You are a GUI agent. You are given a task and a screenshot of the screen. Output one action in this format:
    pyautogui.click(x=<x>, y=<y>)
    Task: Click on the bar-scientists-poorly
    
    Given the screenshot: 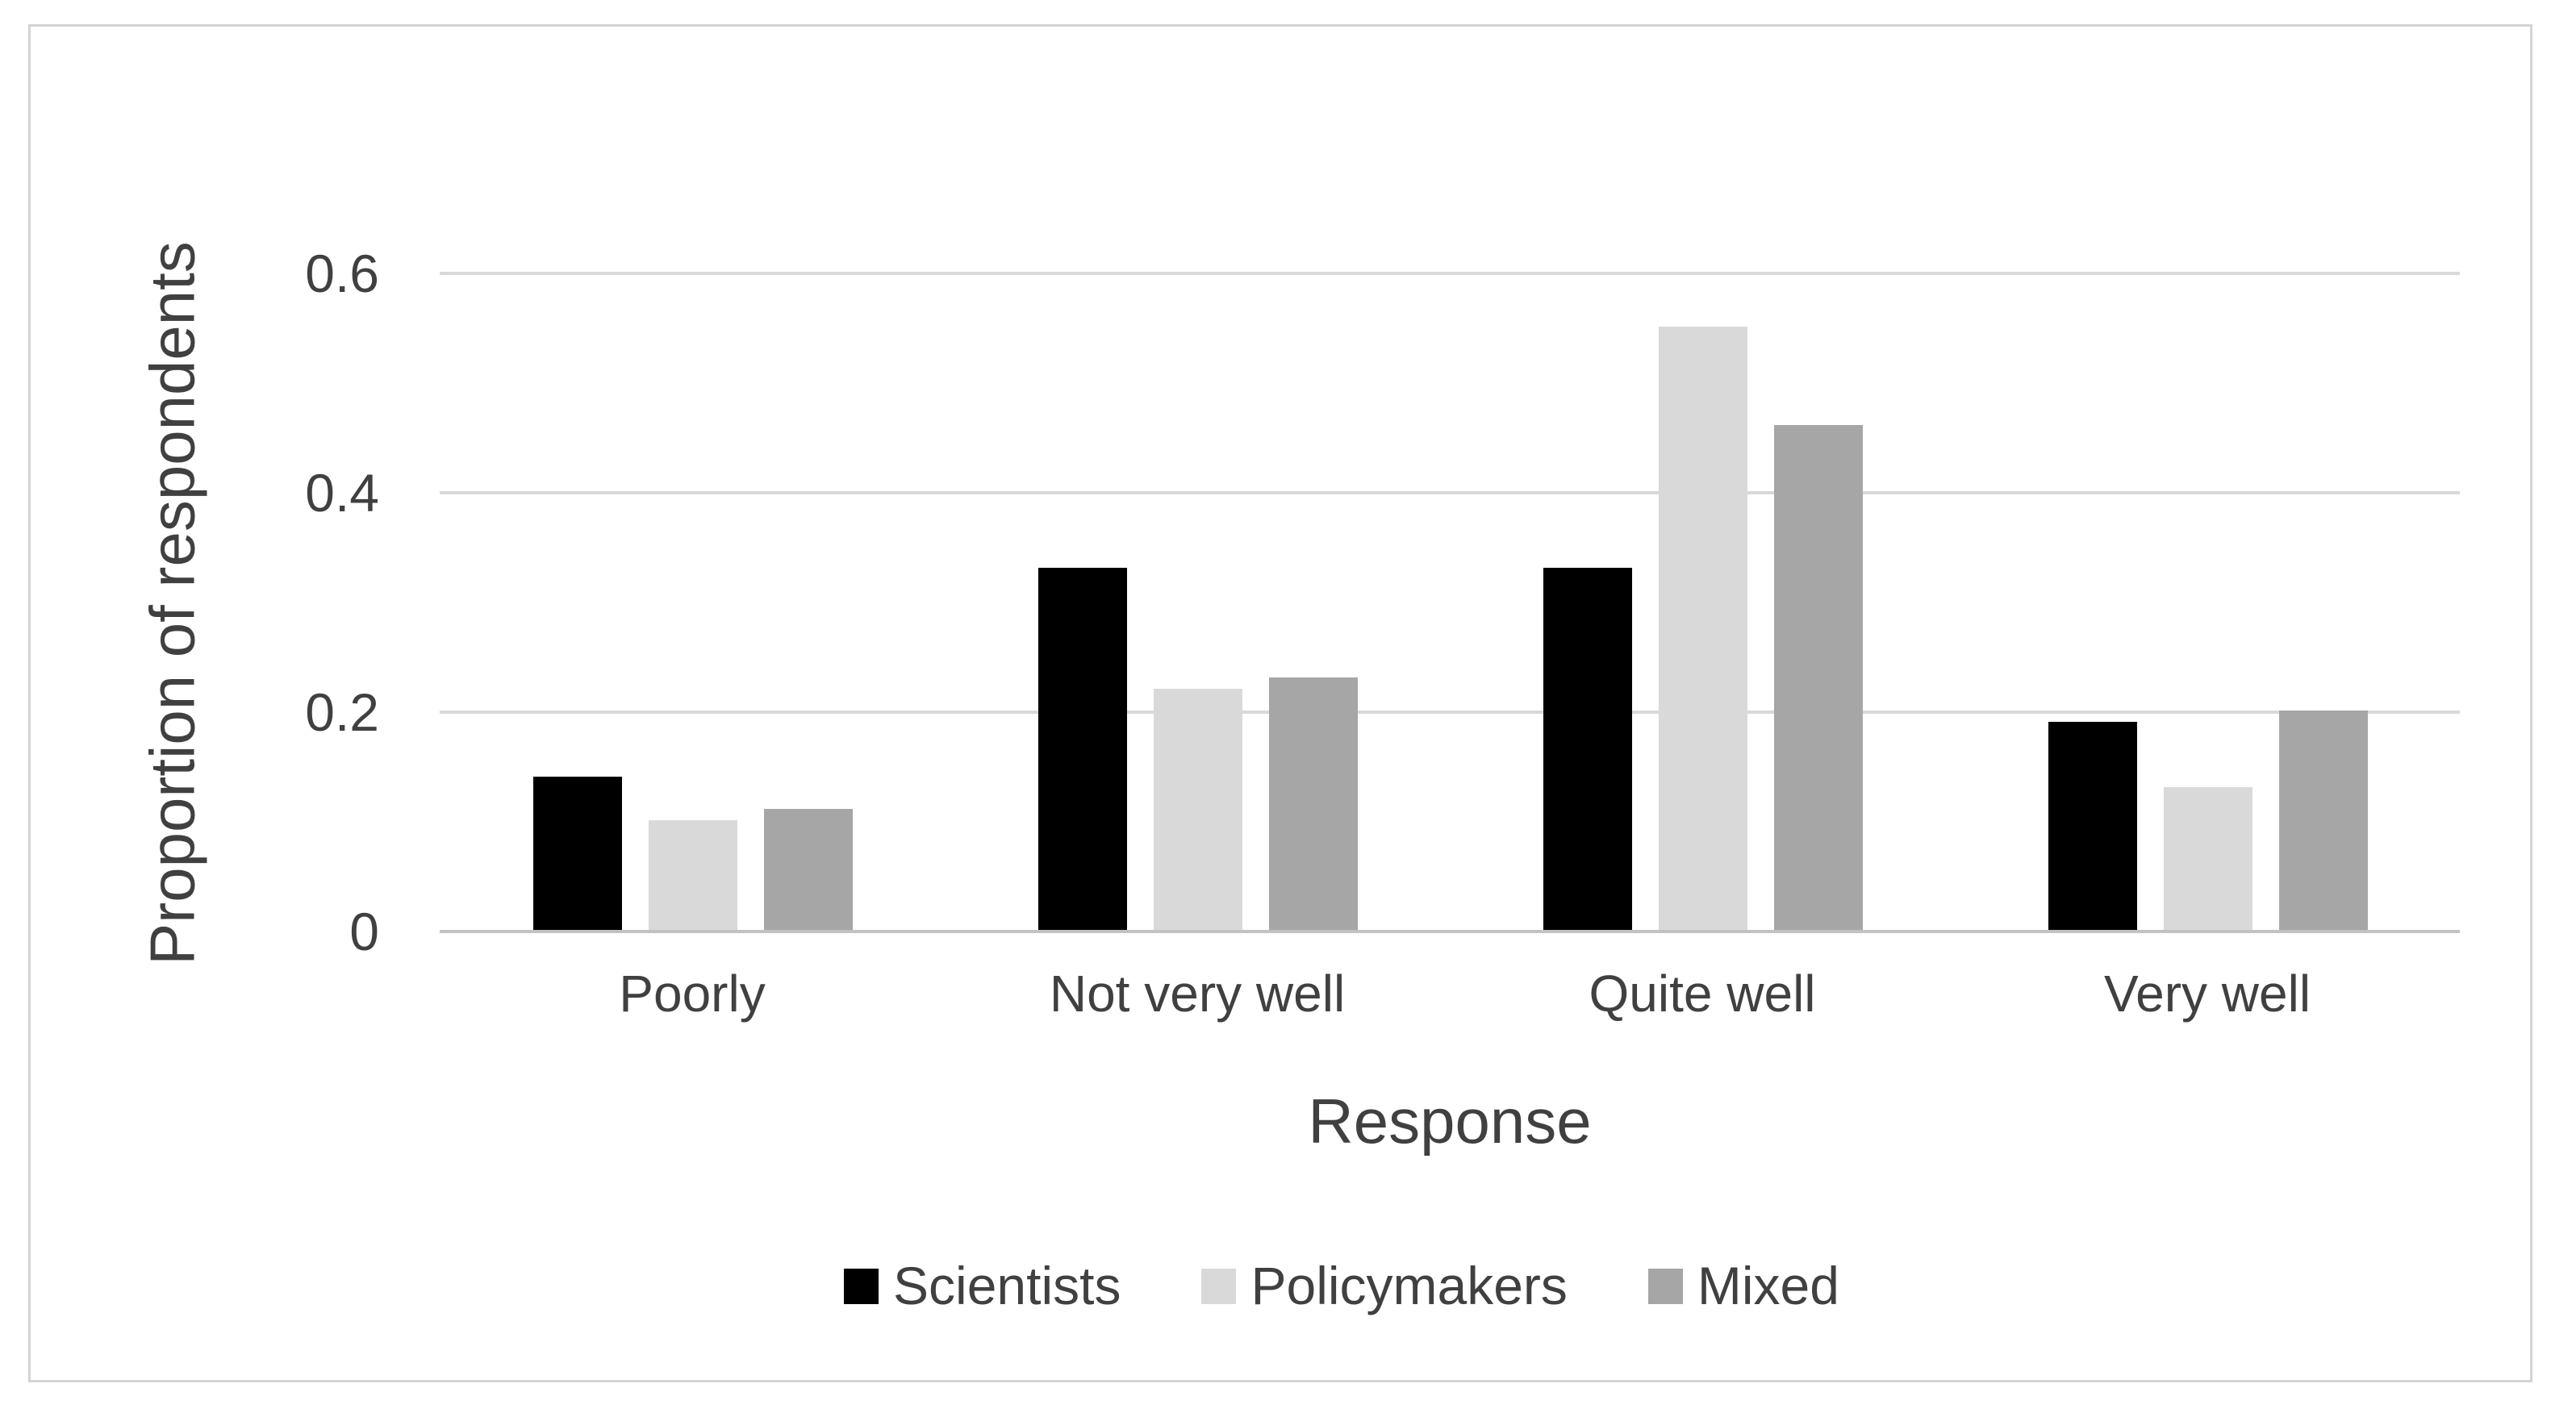 What is the action you would take?
    pyautogui.click(x=577, y=853)
    